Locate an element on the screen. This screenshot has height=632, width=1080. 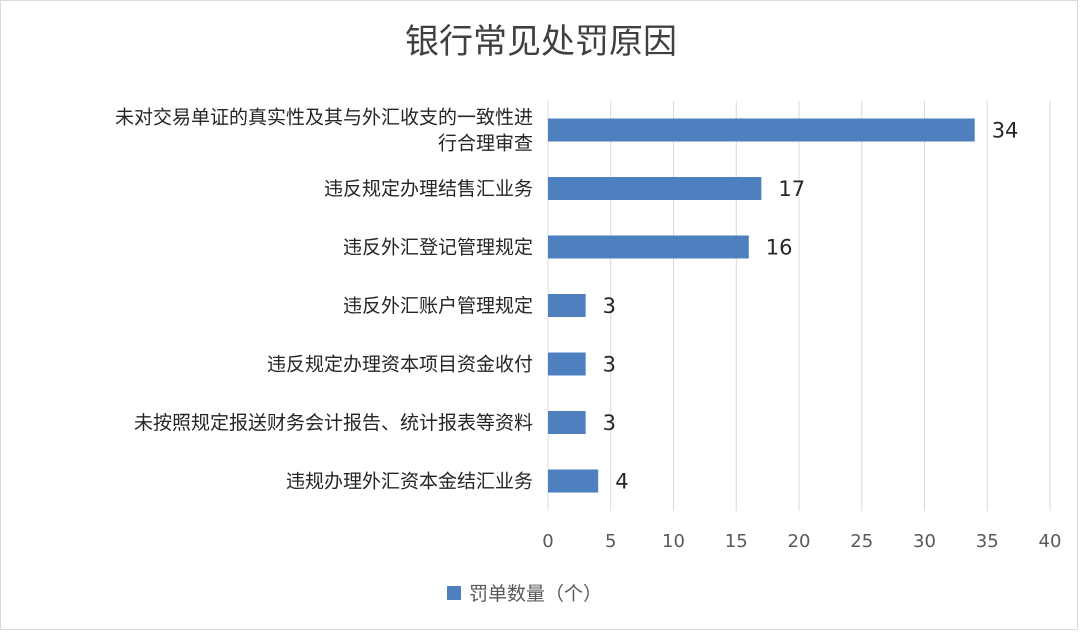
data-label: 4 is located at coordinates (621, 482).